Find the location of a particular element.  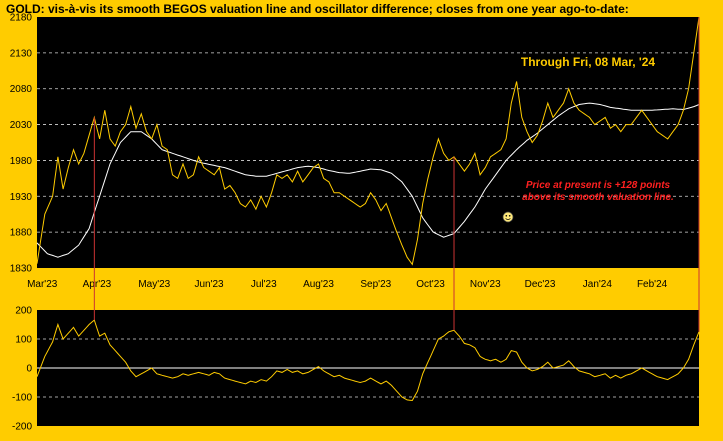

oscillator-panel-y-tick-label: -100 is located at coordinates (22, 398).